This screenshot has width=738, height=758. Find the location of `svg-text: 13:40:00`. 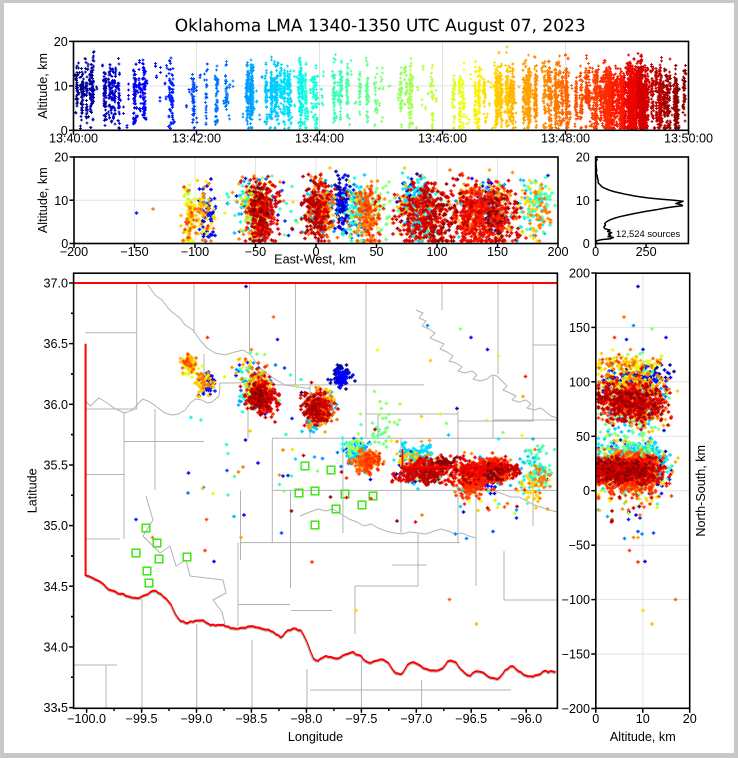

svg-text: 13:40:00 is located at coordinates (73, 139).